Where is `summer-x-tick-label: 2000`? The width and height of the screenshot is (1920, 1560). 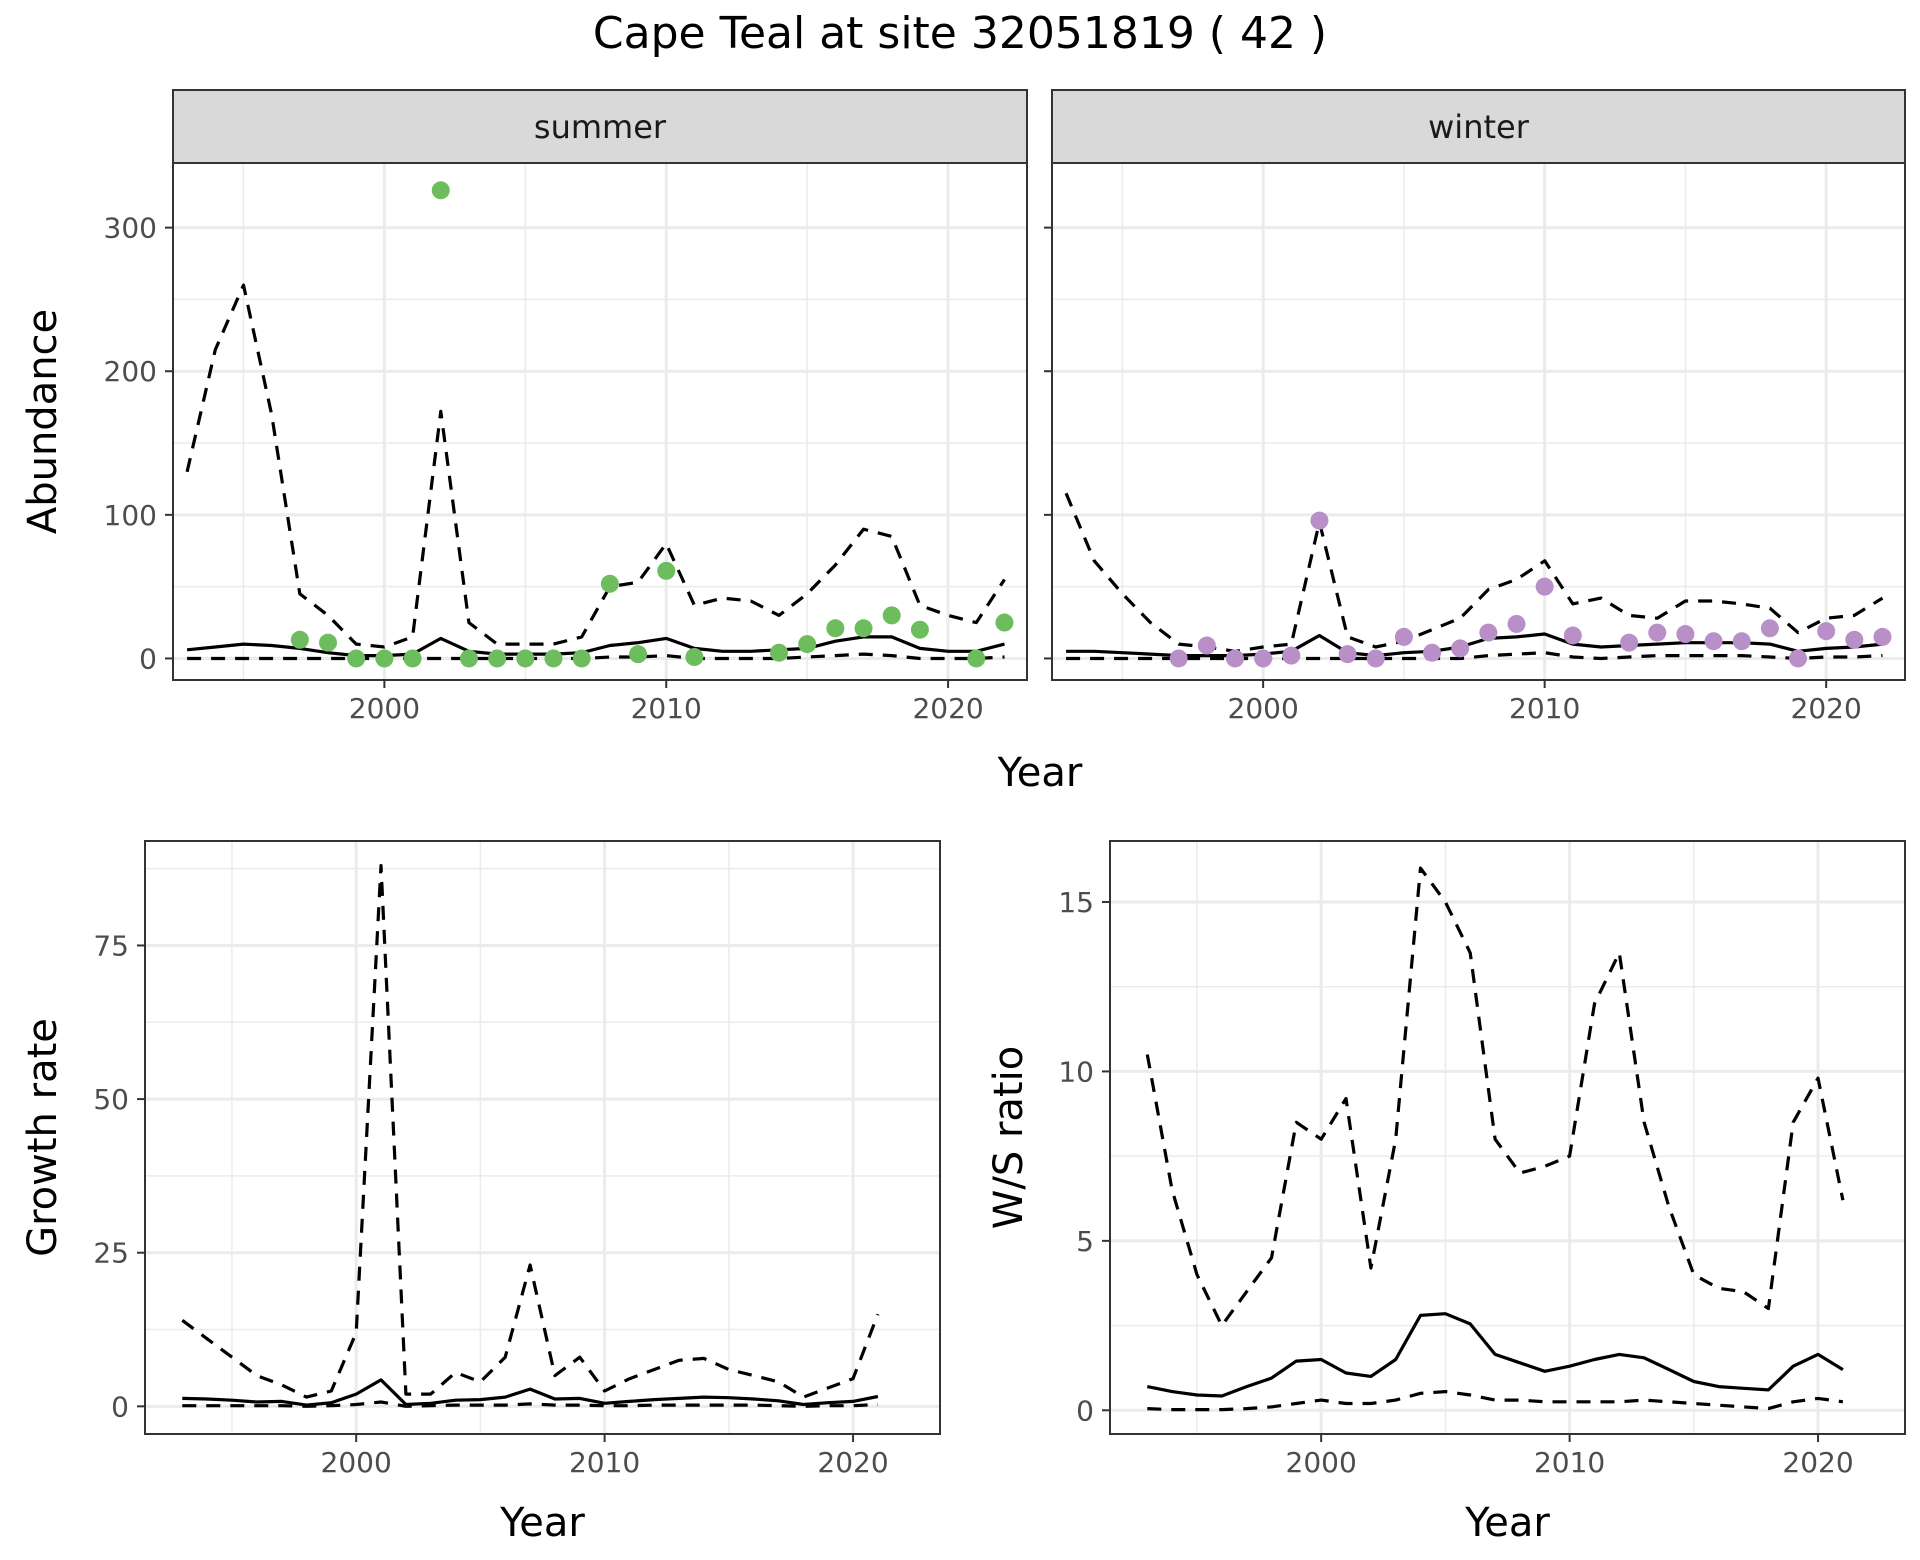 summer-x-tick-label: 2000 is located at coordinates (384, 708).